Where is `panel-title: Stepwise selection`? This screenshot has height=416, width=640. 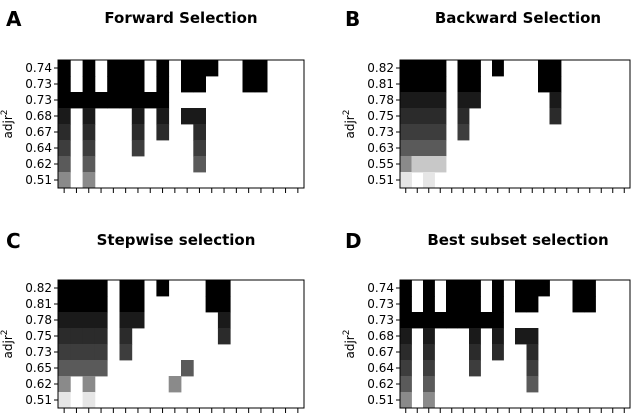
panel-title: Stepwise selection is located at coordinates (176, 240).